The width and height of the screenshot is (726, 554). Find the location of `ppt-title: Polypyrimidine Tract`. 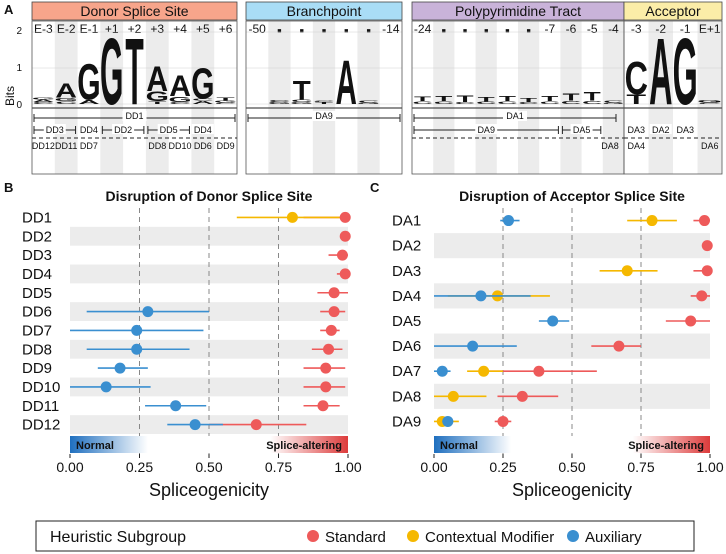

ppt-title: Polypyrimidine Tract is located at coordinates (518, 11).